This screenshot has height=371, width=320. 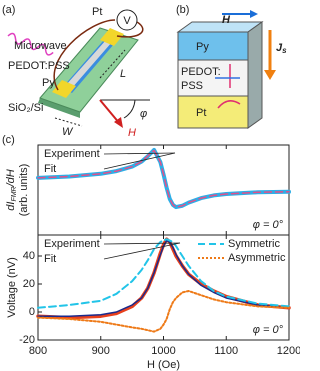 I want to click on microwave-wave, so click(x=30, y=44).